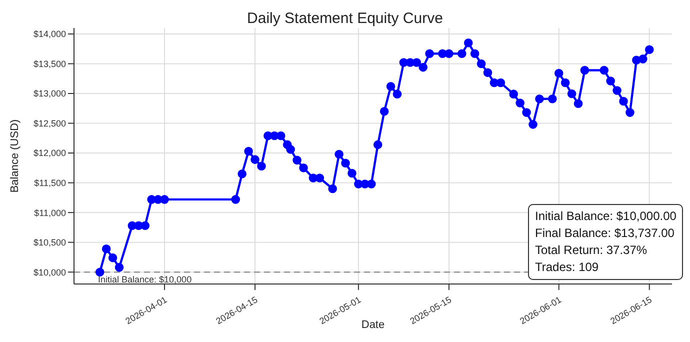  What do you see at coordinates (49, 63) in the screenshot?
I see `y-tick-label: $13,500` at bounding box center [49, 63].